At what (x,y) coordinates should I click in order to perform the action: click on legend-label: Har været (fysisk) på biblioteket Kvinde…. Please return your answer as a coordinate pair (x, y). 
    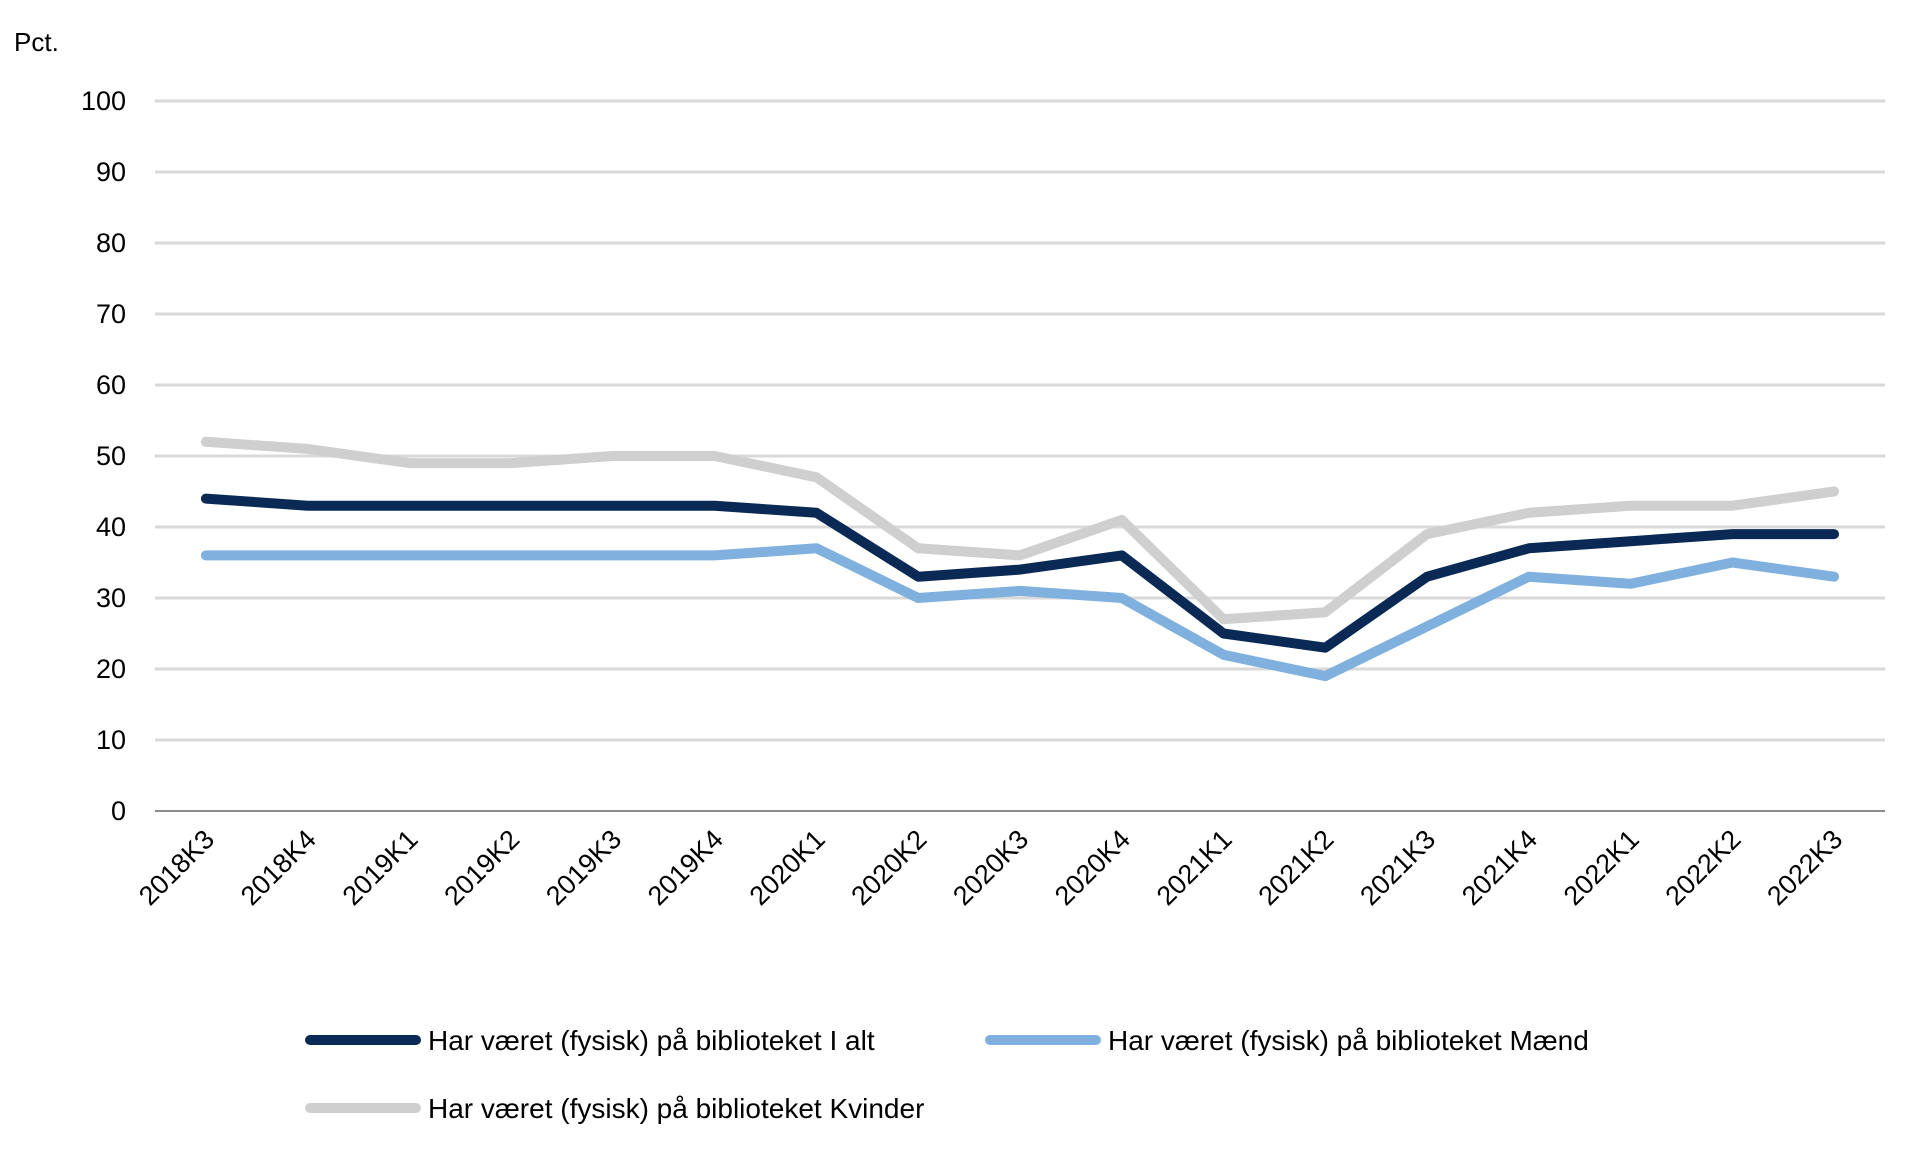
    Looking at the image, I should click on (676, 1108).